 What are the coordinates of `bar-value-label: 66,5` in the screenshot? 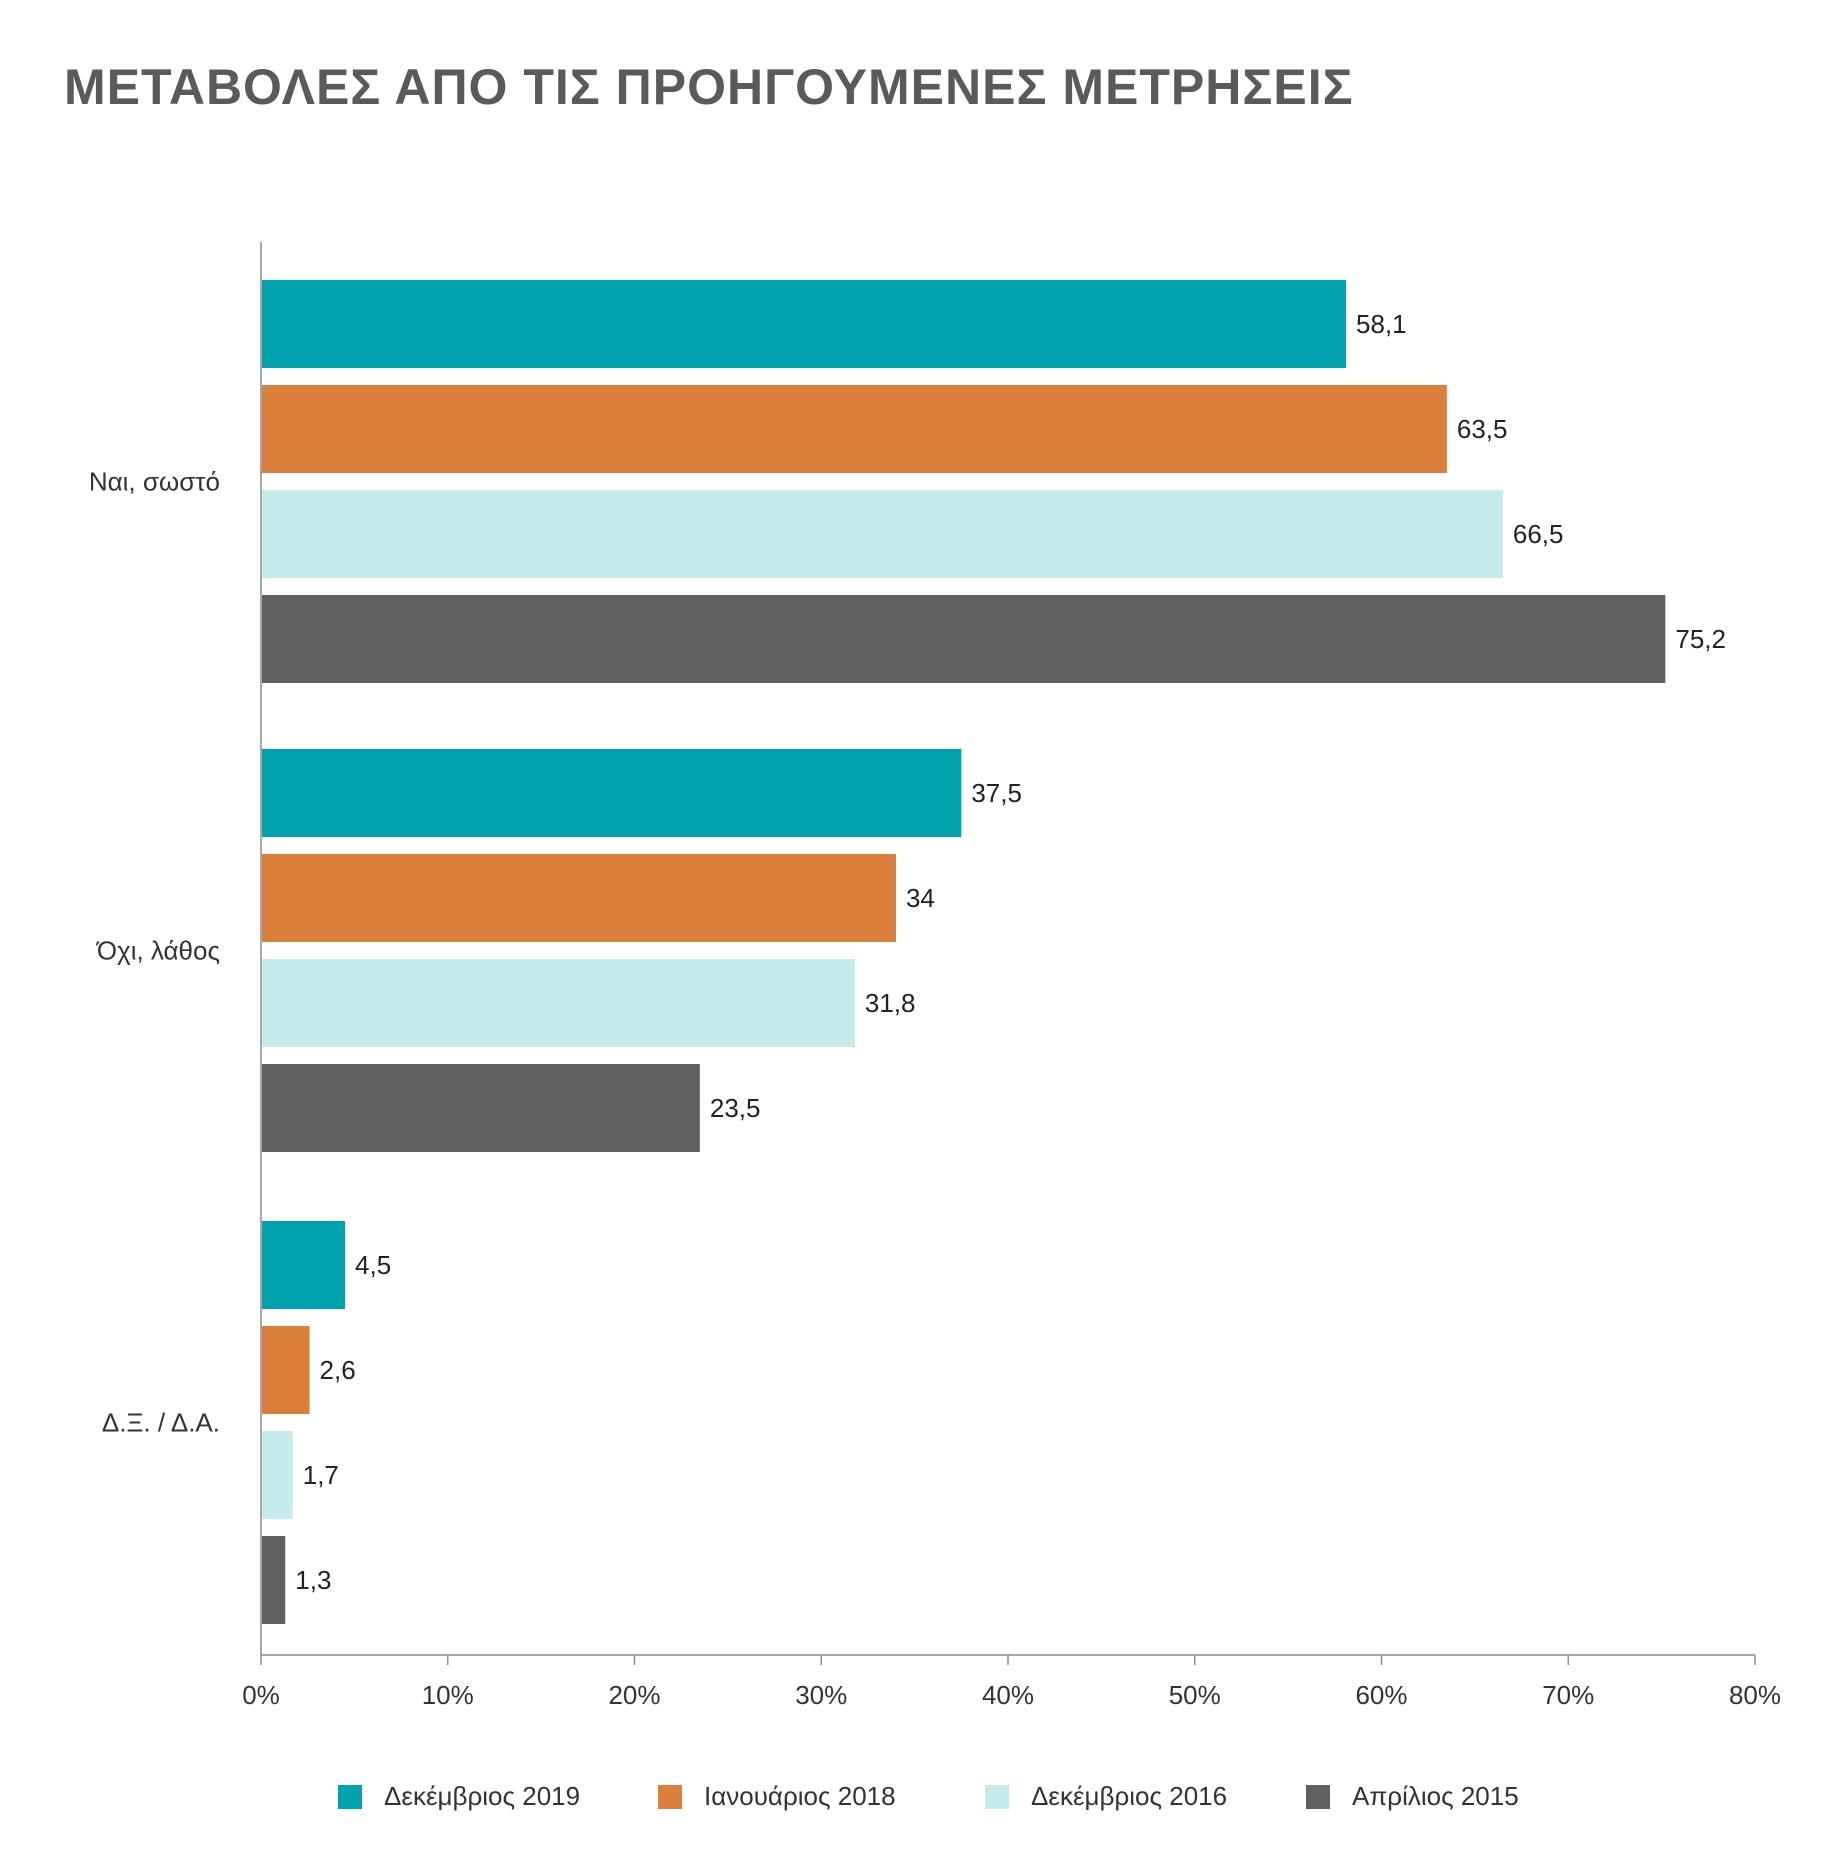 It's located at (1538, 534).